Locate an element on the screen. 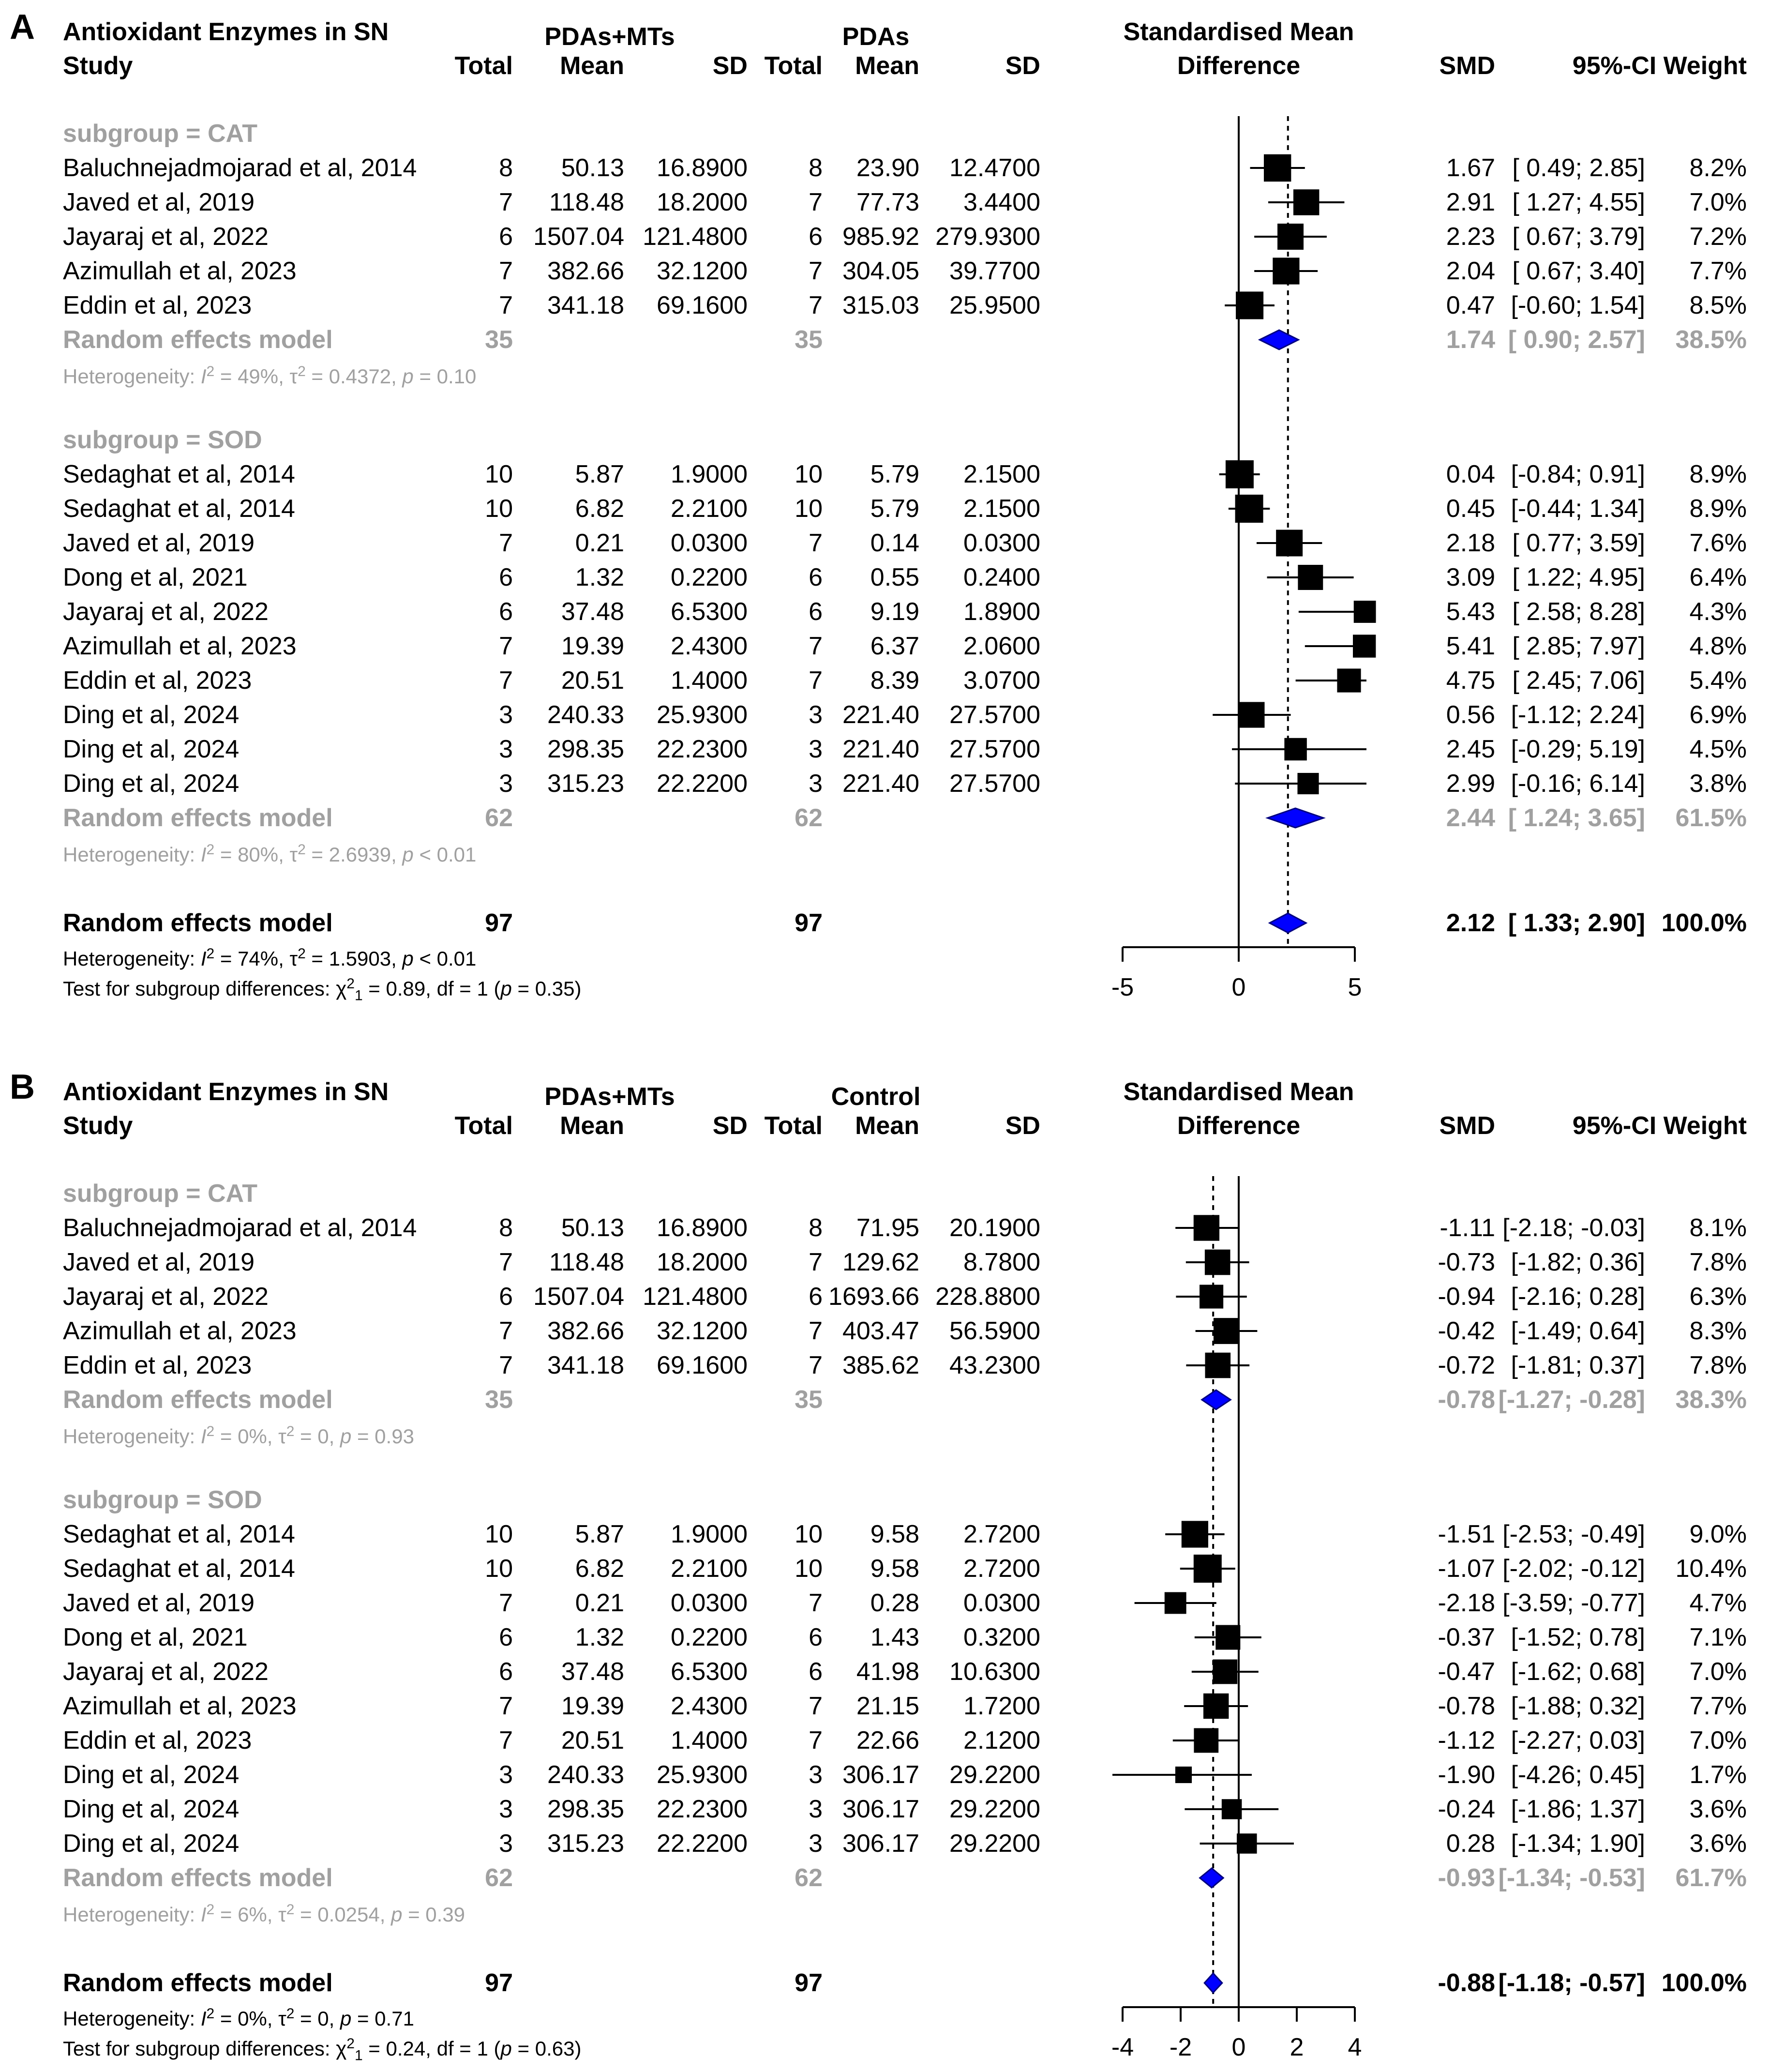 The height and width of the screenshot is (2072, 1770). pooled-ci: [ 1.24; 3.65] is located at coordinates (1577, 818).